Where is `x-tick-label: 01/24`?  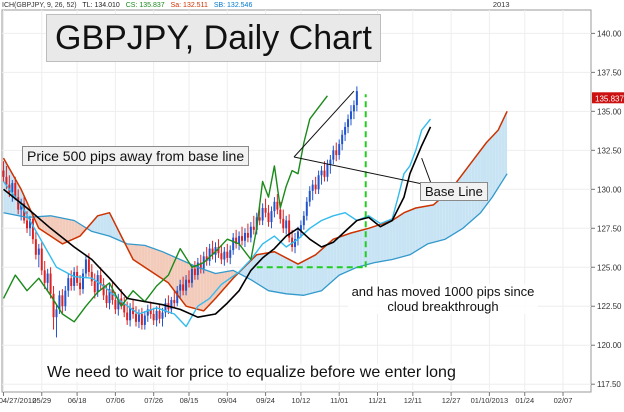 x-tick-label: 01/24 is located at coordinates (524, 400).